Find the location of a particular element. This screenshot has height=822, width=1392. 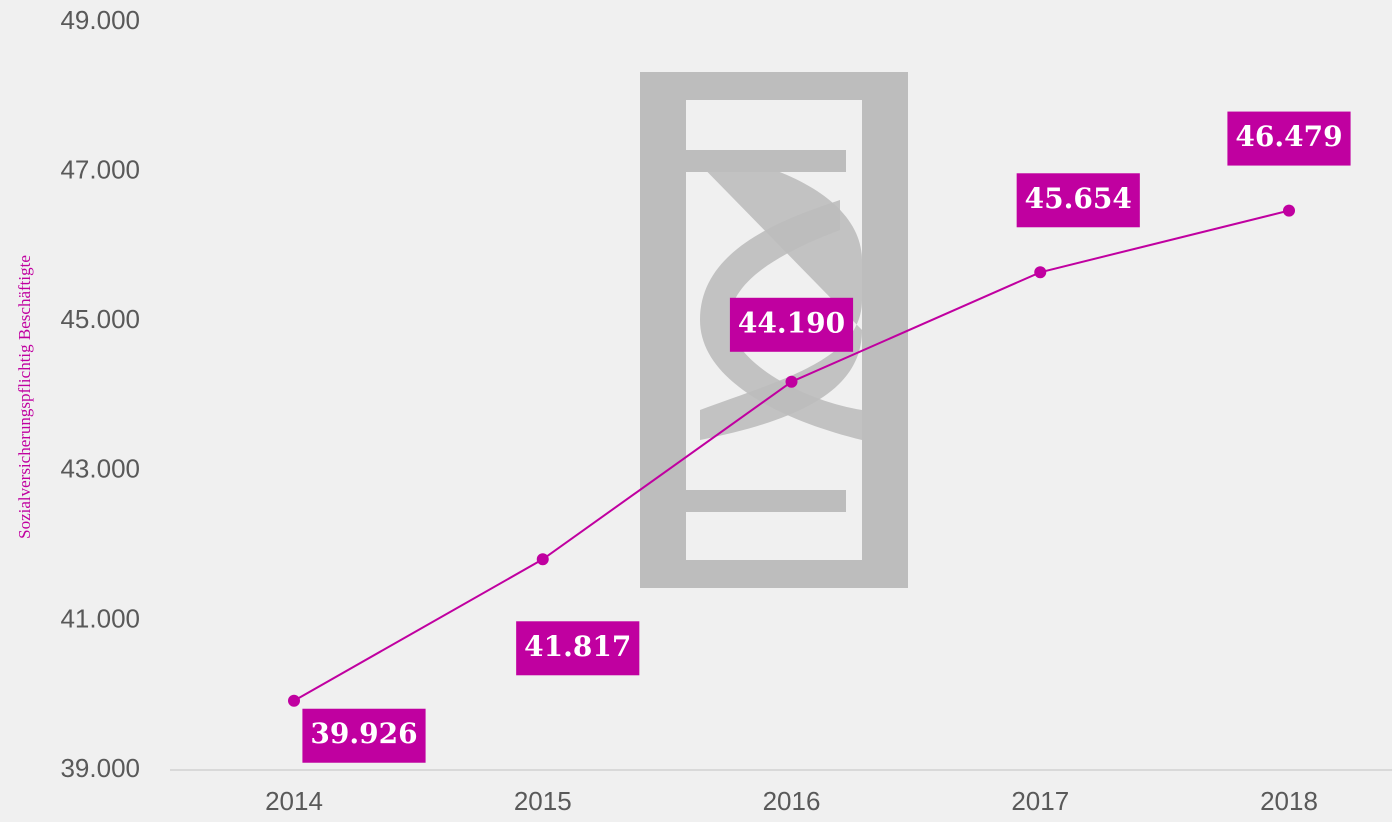

data-label-text: 41.817 is located at coordinates (577, 646).